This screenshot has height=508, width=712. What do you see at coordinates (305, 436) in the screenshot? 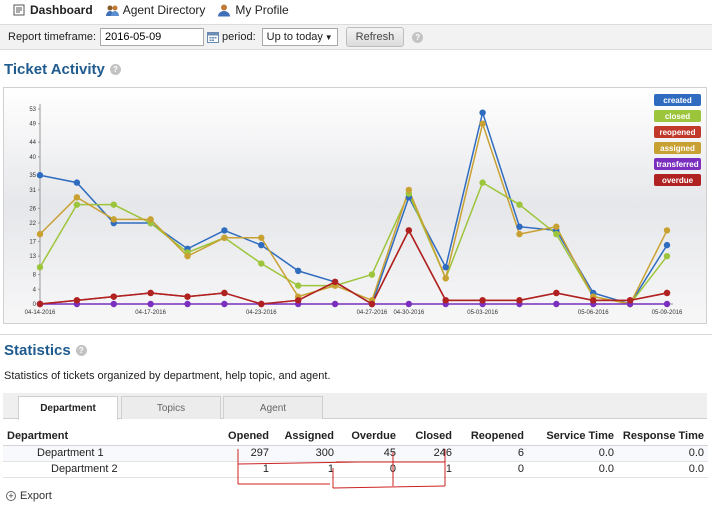
I see `column-header: Assigned` at bounding box center [305, 436].